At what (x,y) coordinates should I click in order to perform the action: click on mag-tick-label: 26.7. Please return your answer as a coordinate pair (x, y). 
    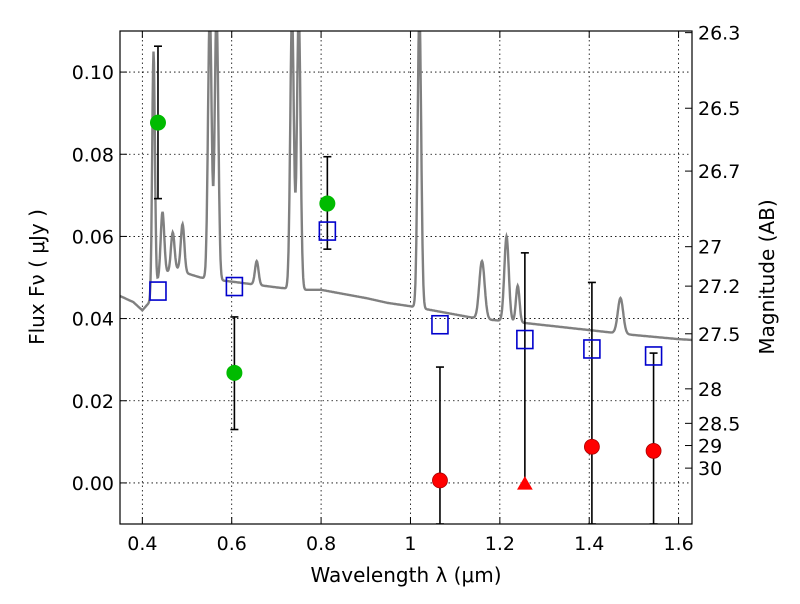
    Looking at the image, I should click on (719, 172).